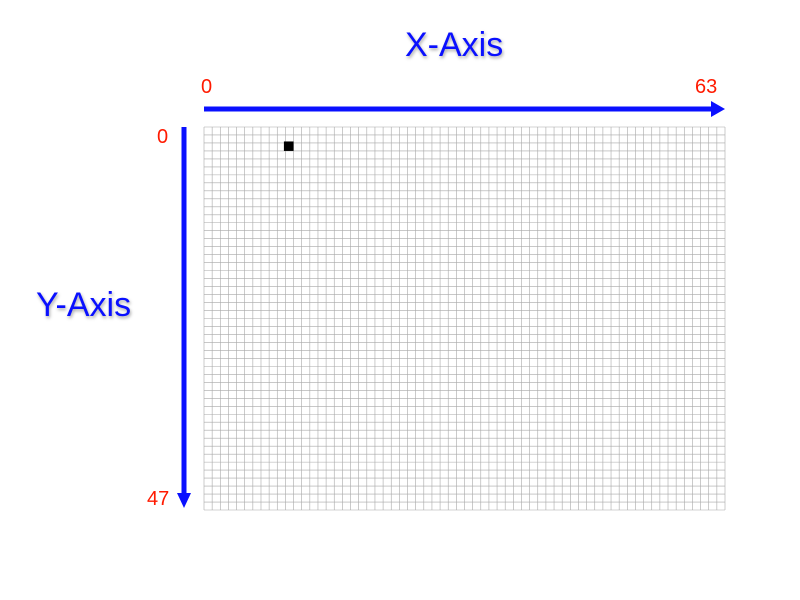 The image size is (800, 600). What do you see at coordinates (158, 499) in the screenshot?
I see `y-axis-end-label: 47` at bounding box center [158, 499].